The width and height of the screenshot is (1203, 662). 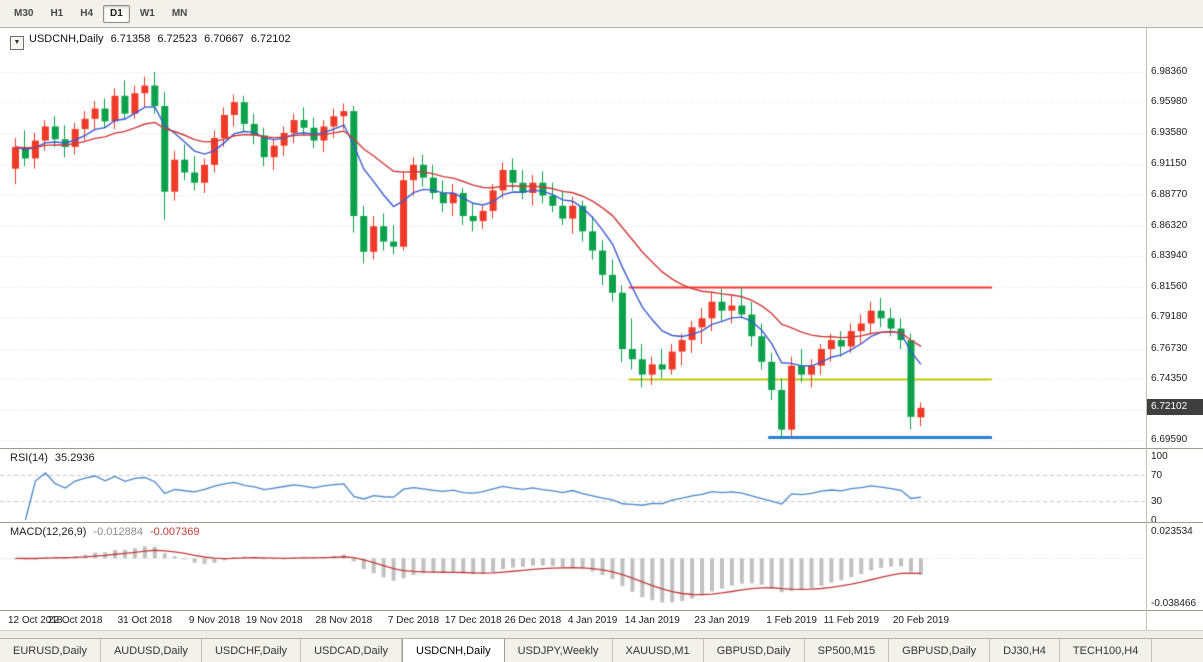 What do you see at coordinates (847, 650) in the screenshot?
I see `chart-tab-sp500-m15: SP500,M15` at bounding box center [847, 650].